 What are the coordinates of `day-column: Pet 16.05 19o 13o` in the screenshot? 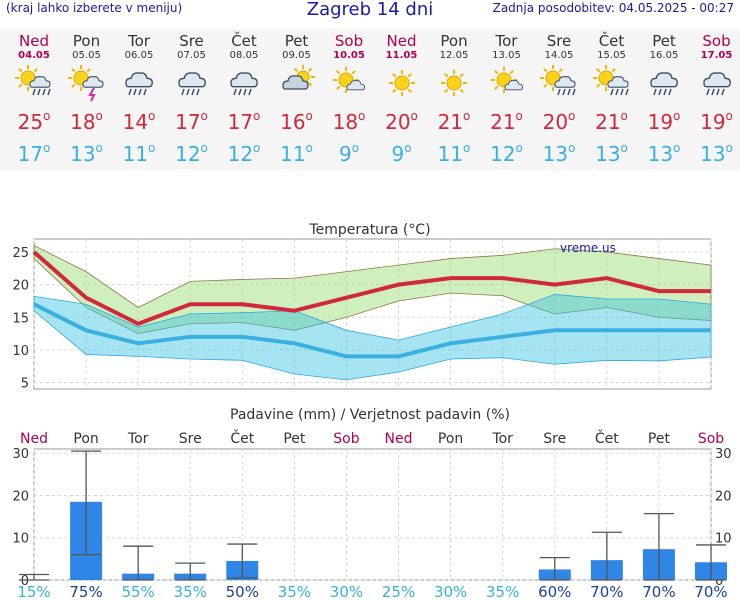 It's located at (664, 98).